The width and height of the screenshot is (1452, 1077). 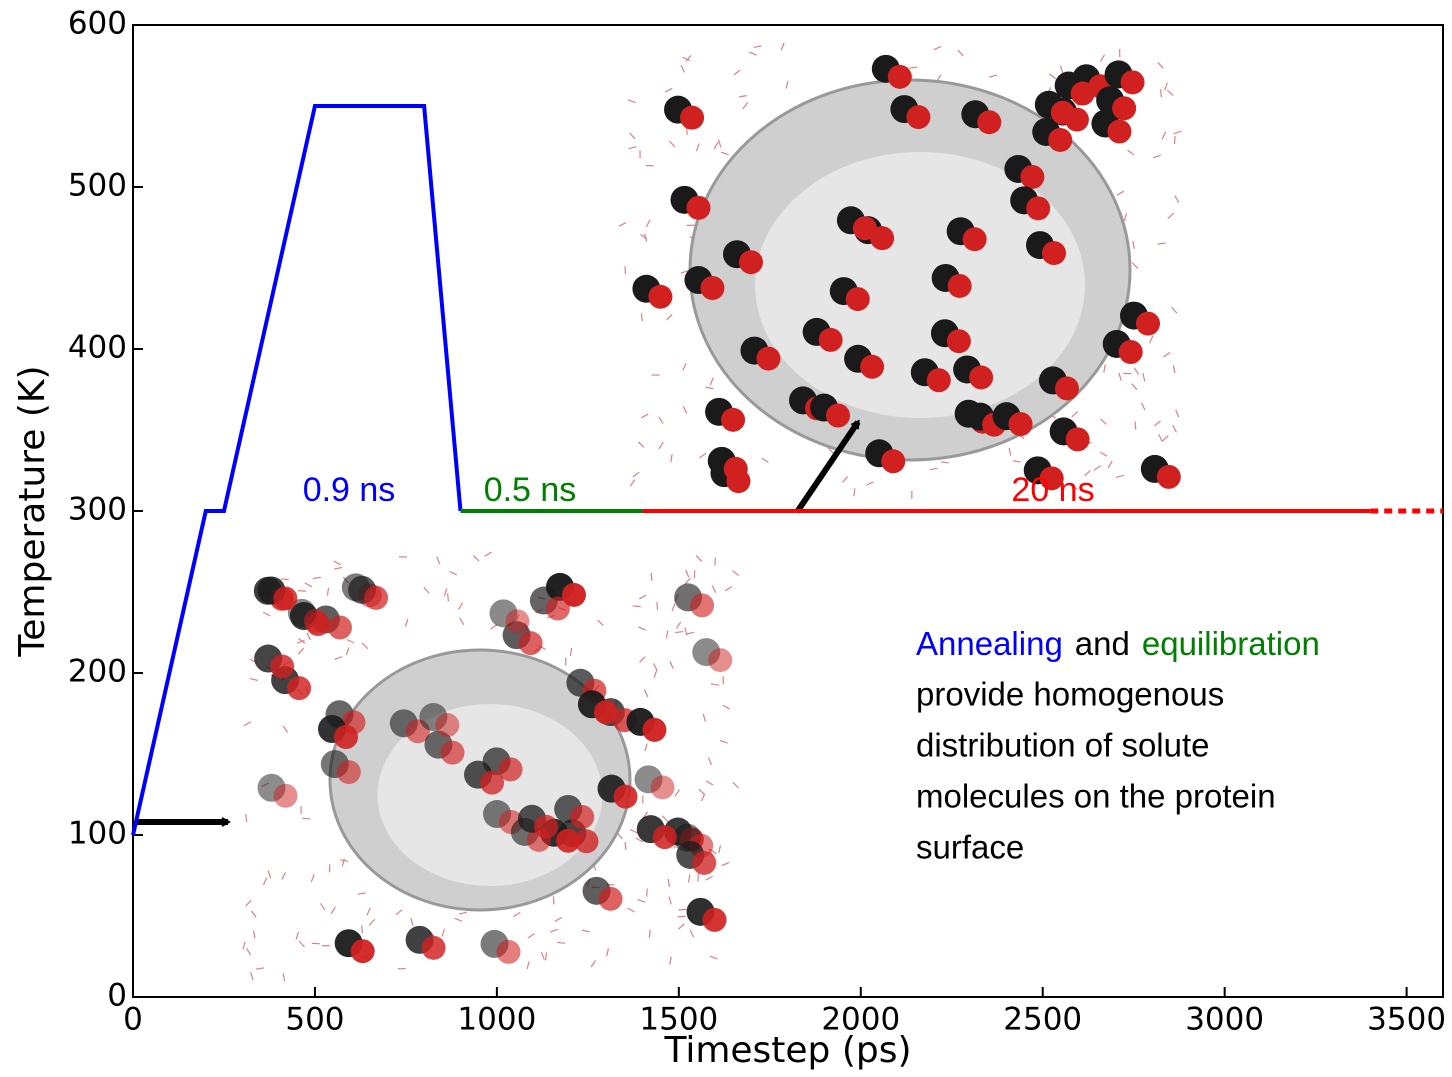 I want to click on note-span: and, so click(x=1102, y=643).